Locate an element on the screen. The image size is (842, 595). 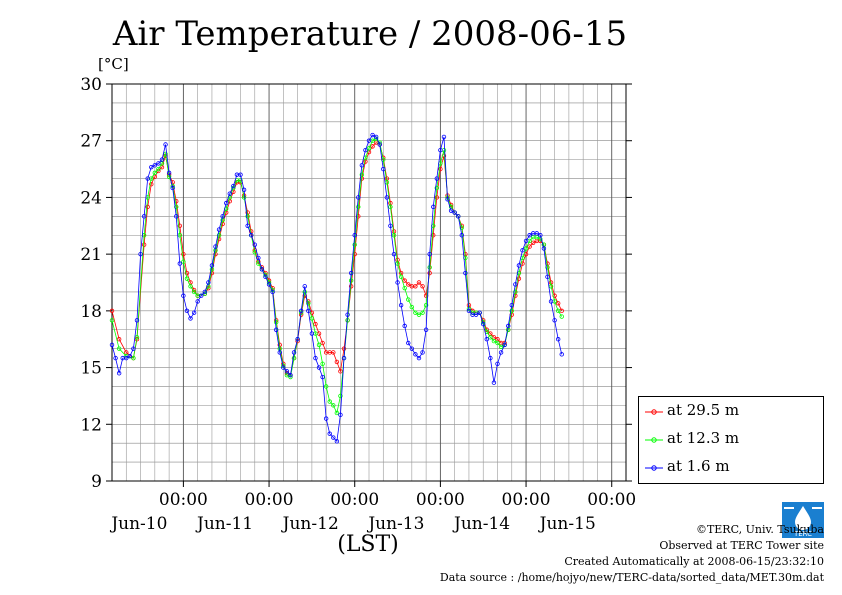
y-tick-label: 15 is located at coordinates (91, 369).